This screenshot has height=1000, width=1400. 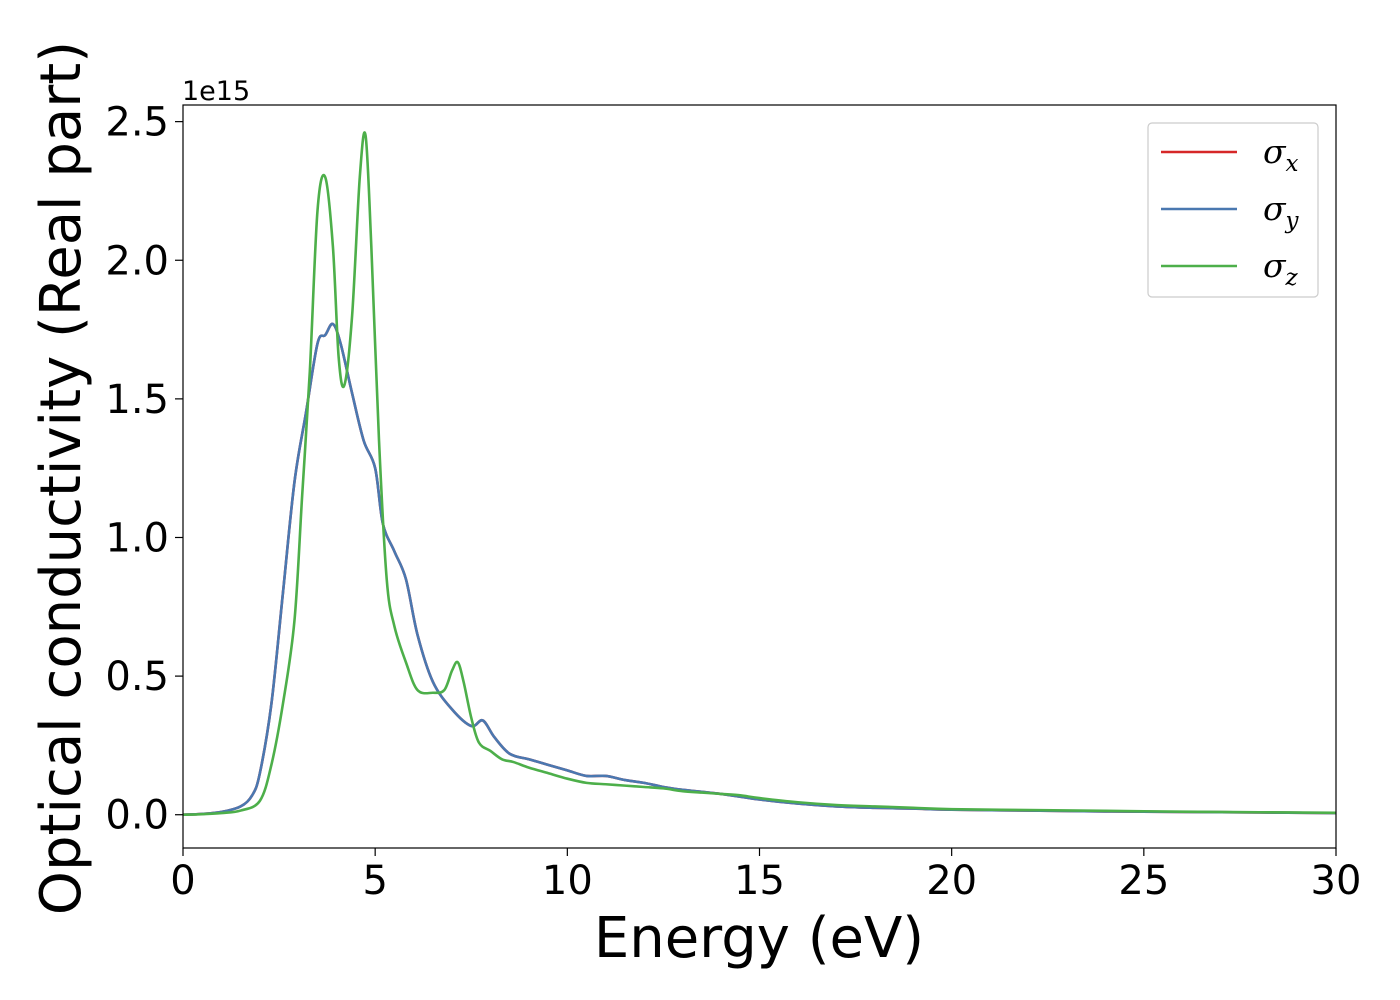 What do you see at coordinates (759, 881) in the screenshot?
I see `x-tick-label: 15` at bounding box center [759, 881].